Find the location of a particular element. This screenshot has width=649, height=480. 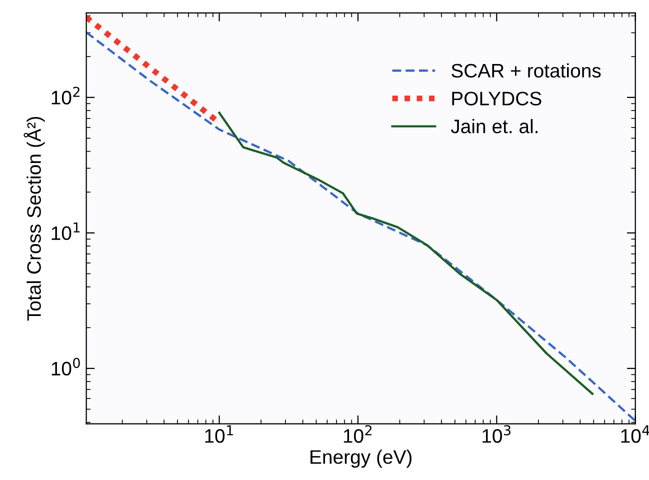

legend-label: Jain et. al. is located at coordinates (494, 126).